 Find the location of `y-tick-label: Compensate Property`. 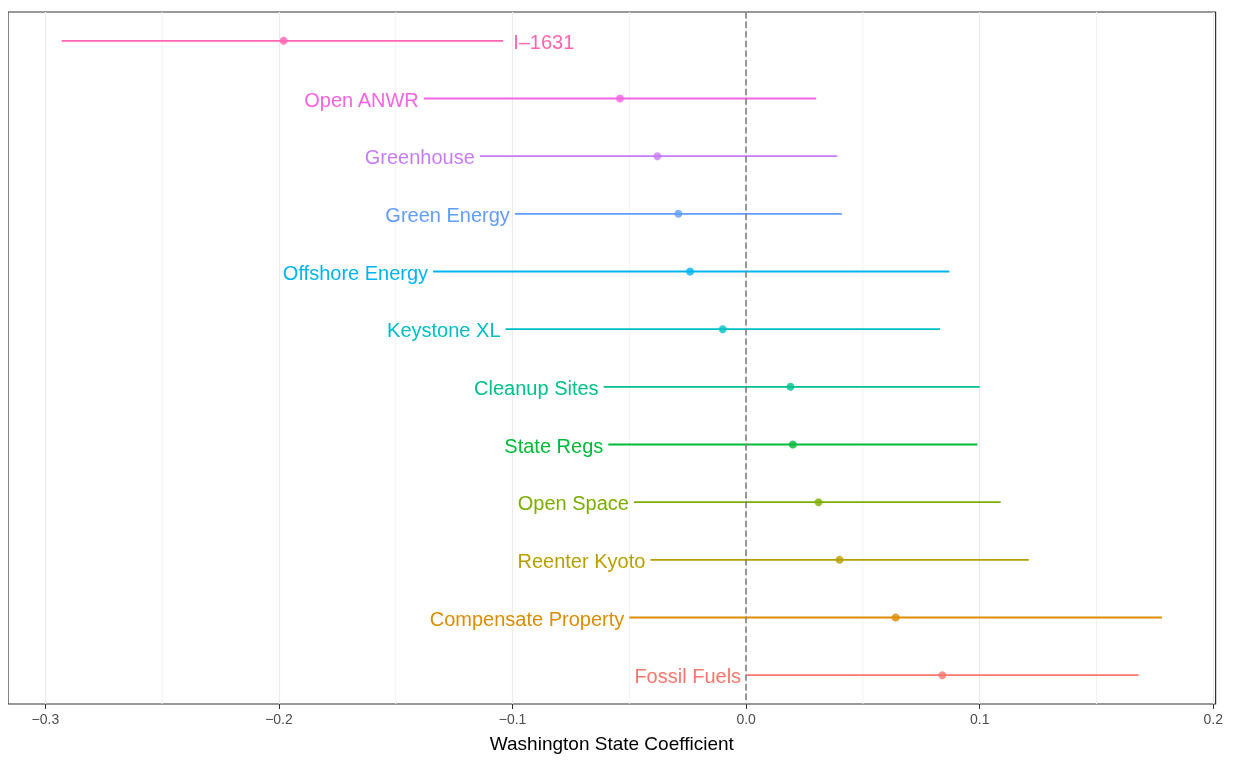

y-tick-label: Compensate Property is located at coordinates (527, 618).